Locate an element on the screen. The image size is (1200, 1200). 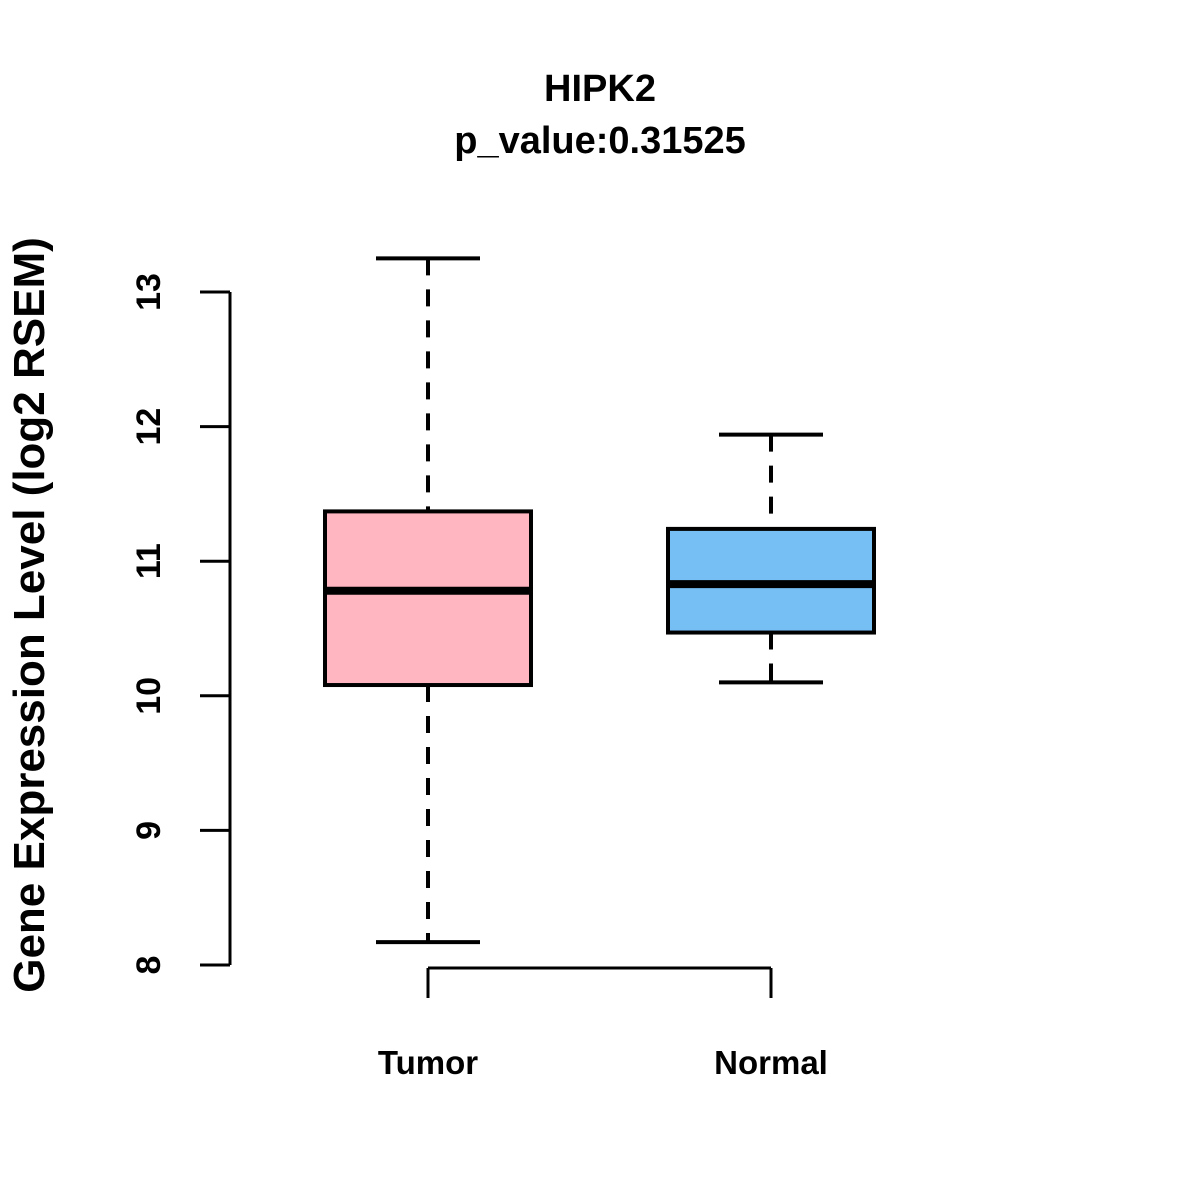
y-tick-label-9: 9 is located at coordinates (149, 830).